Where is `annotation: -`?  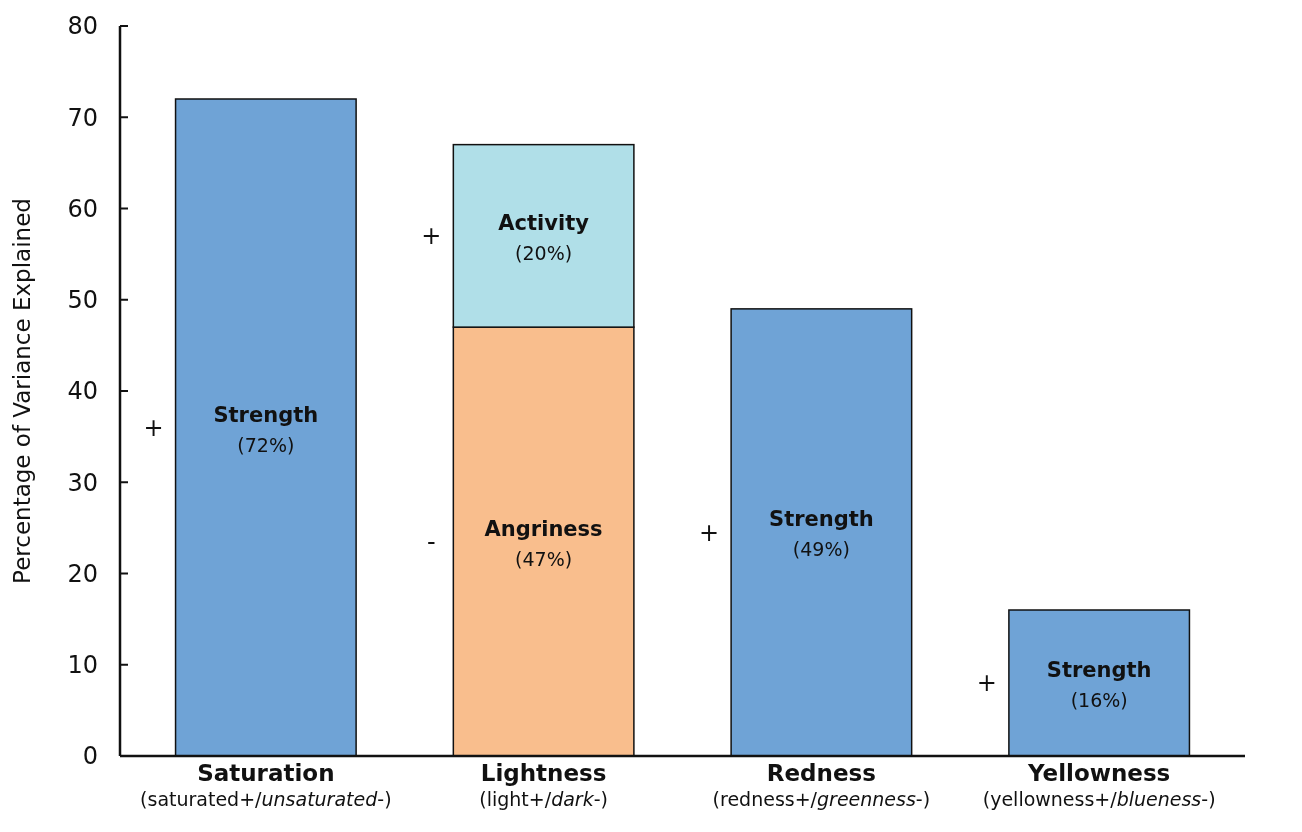
annotation: - is located at coordinates (431, 541).